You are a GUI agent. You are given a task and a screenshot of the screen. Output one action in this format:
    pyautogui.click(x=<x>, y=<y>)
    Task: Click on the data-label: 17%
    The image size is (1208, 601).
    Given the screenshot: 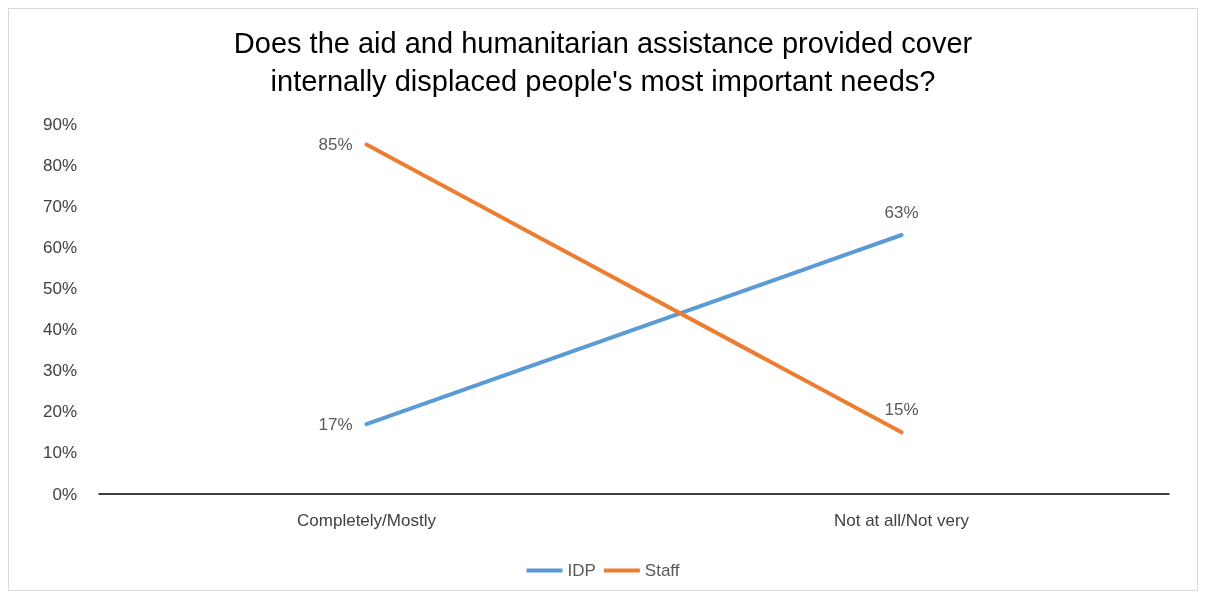 What is the action you would take?
    pyautogui.click(x=335, y=424)
    